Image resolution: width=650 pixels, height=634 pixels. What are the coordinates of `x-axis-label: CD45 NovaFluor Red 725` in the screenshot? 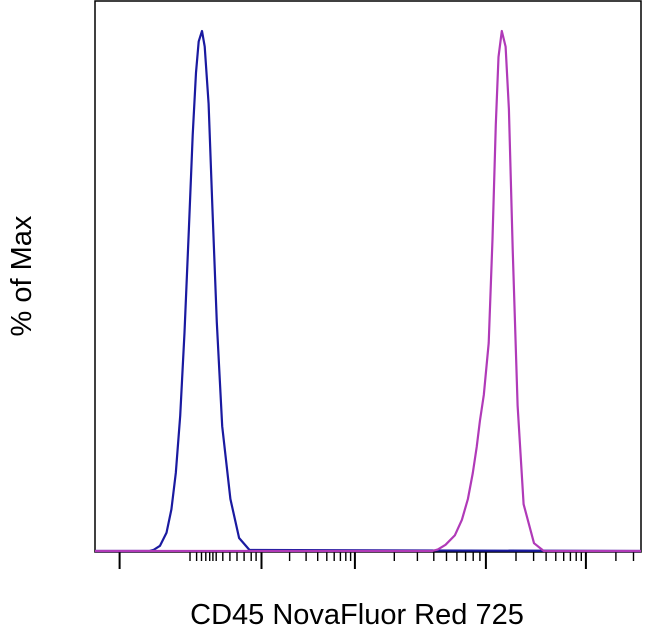 It's located at (357, 615).